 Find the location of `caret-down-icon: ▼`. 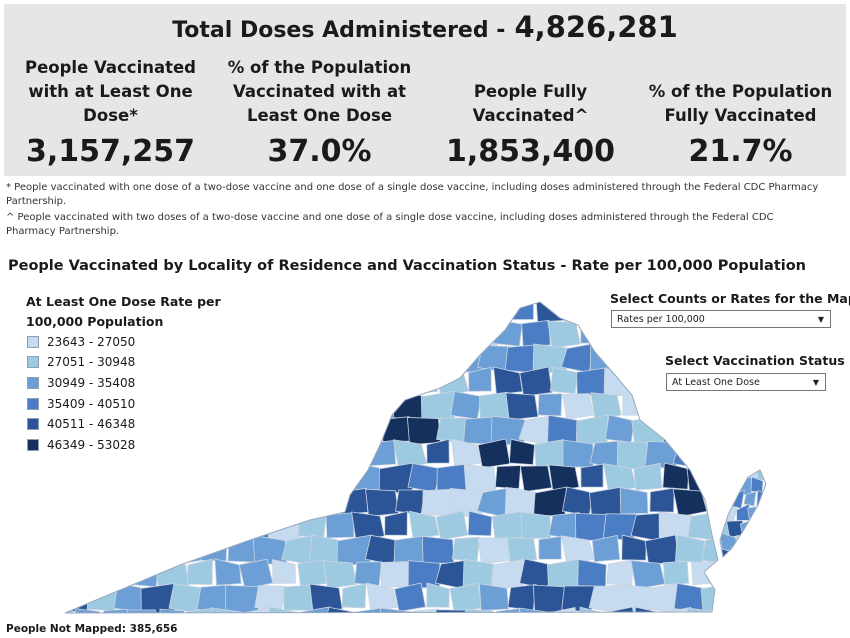

caret-down-icon: ▼ is located at coordinates (815, 382).